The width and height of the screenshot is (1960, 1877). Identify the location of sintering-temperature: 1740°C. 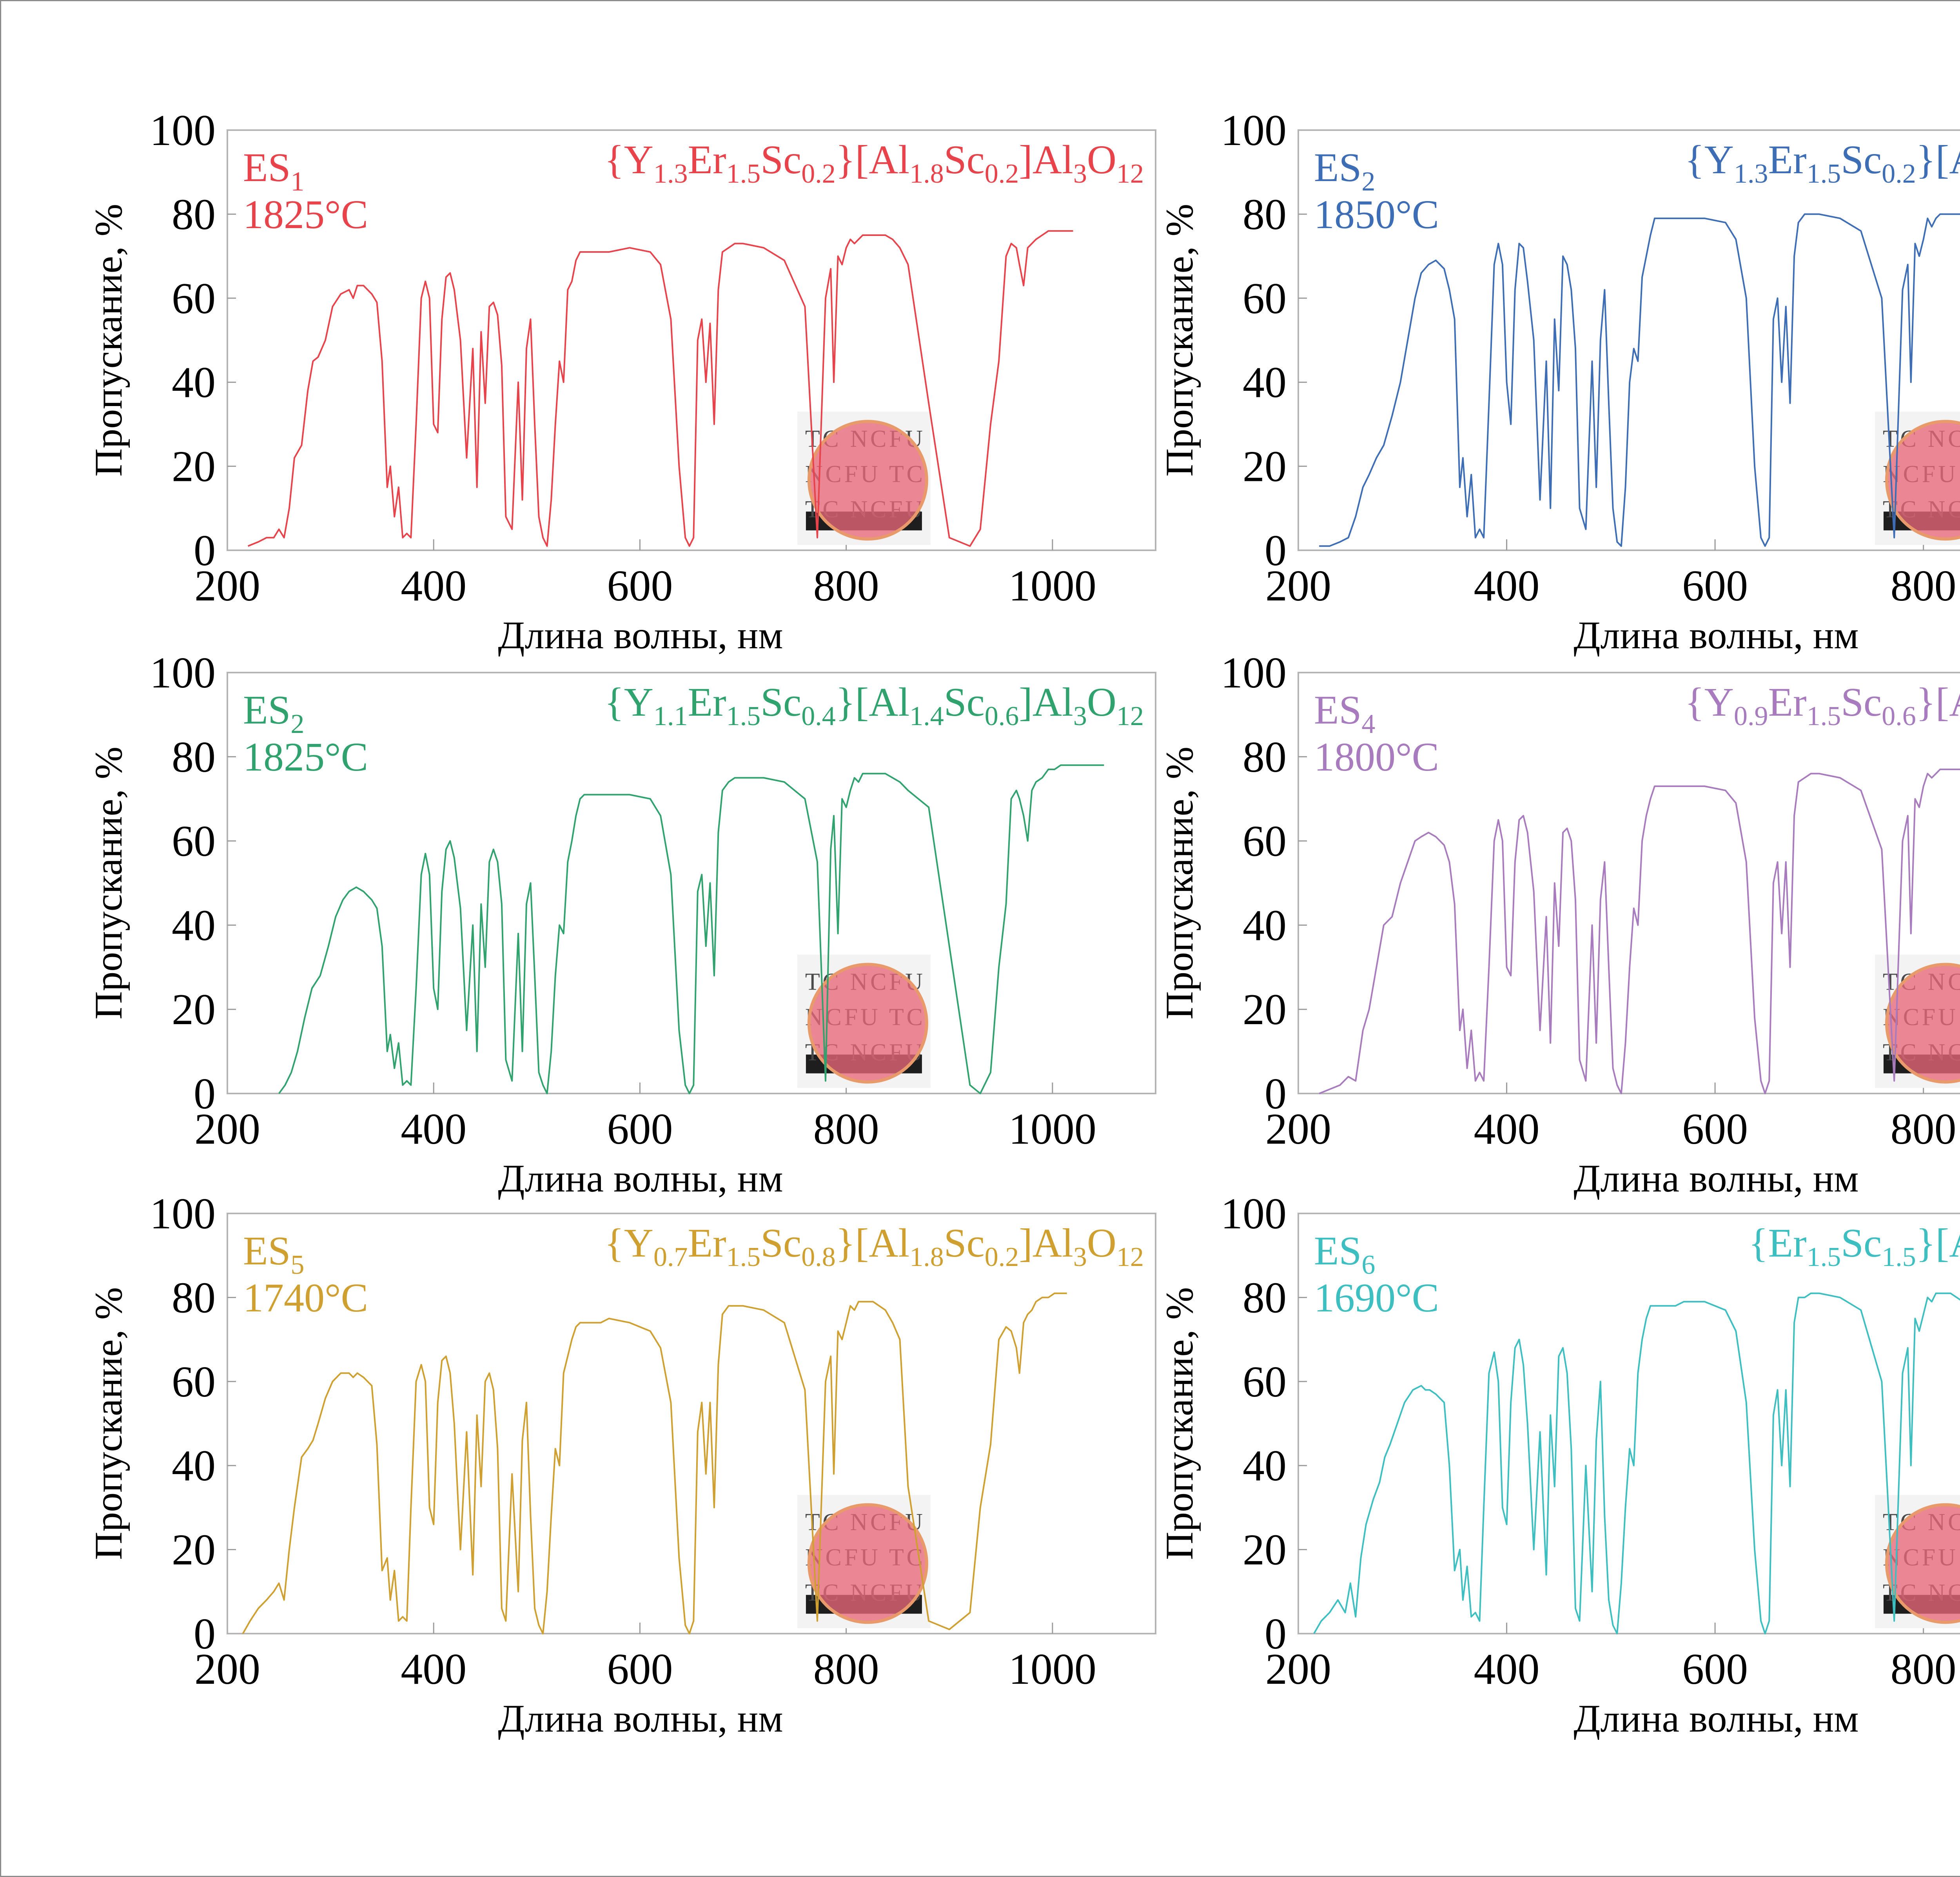
(305, 1297).